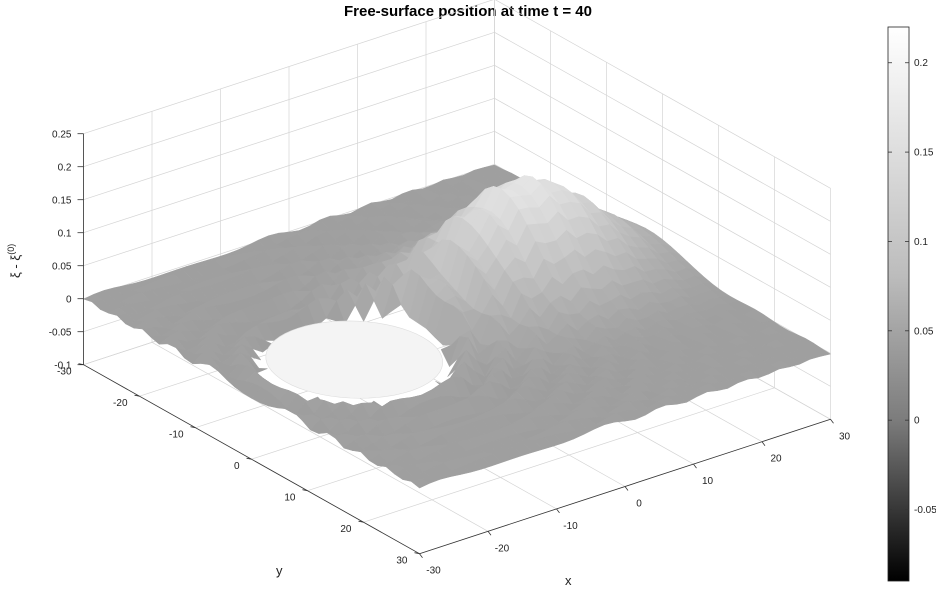  I want to click on z-tick-label: 0.15, so click(62, 201).